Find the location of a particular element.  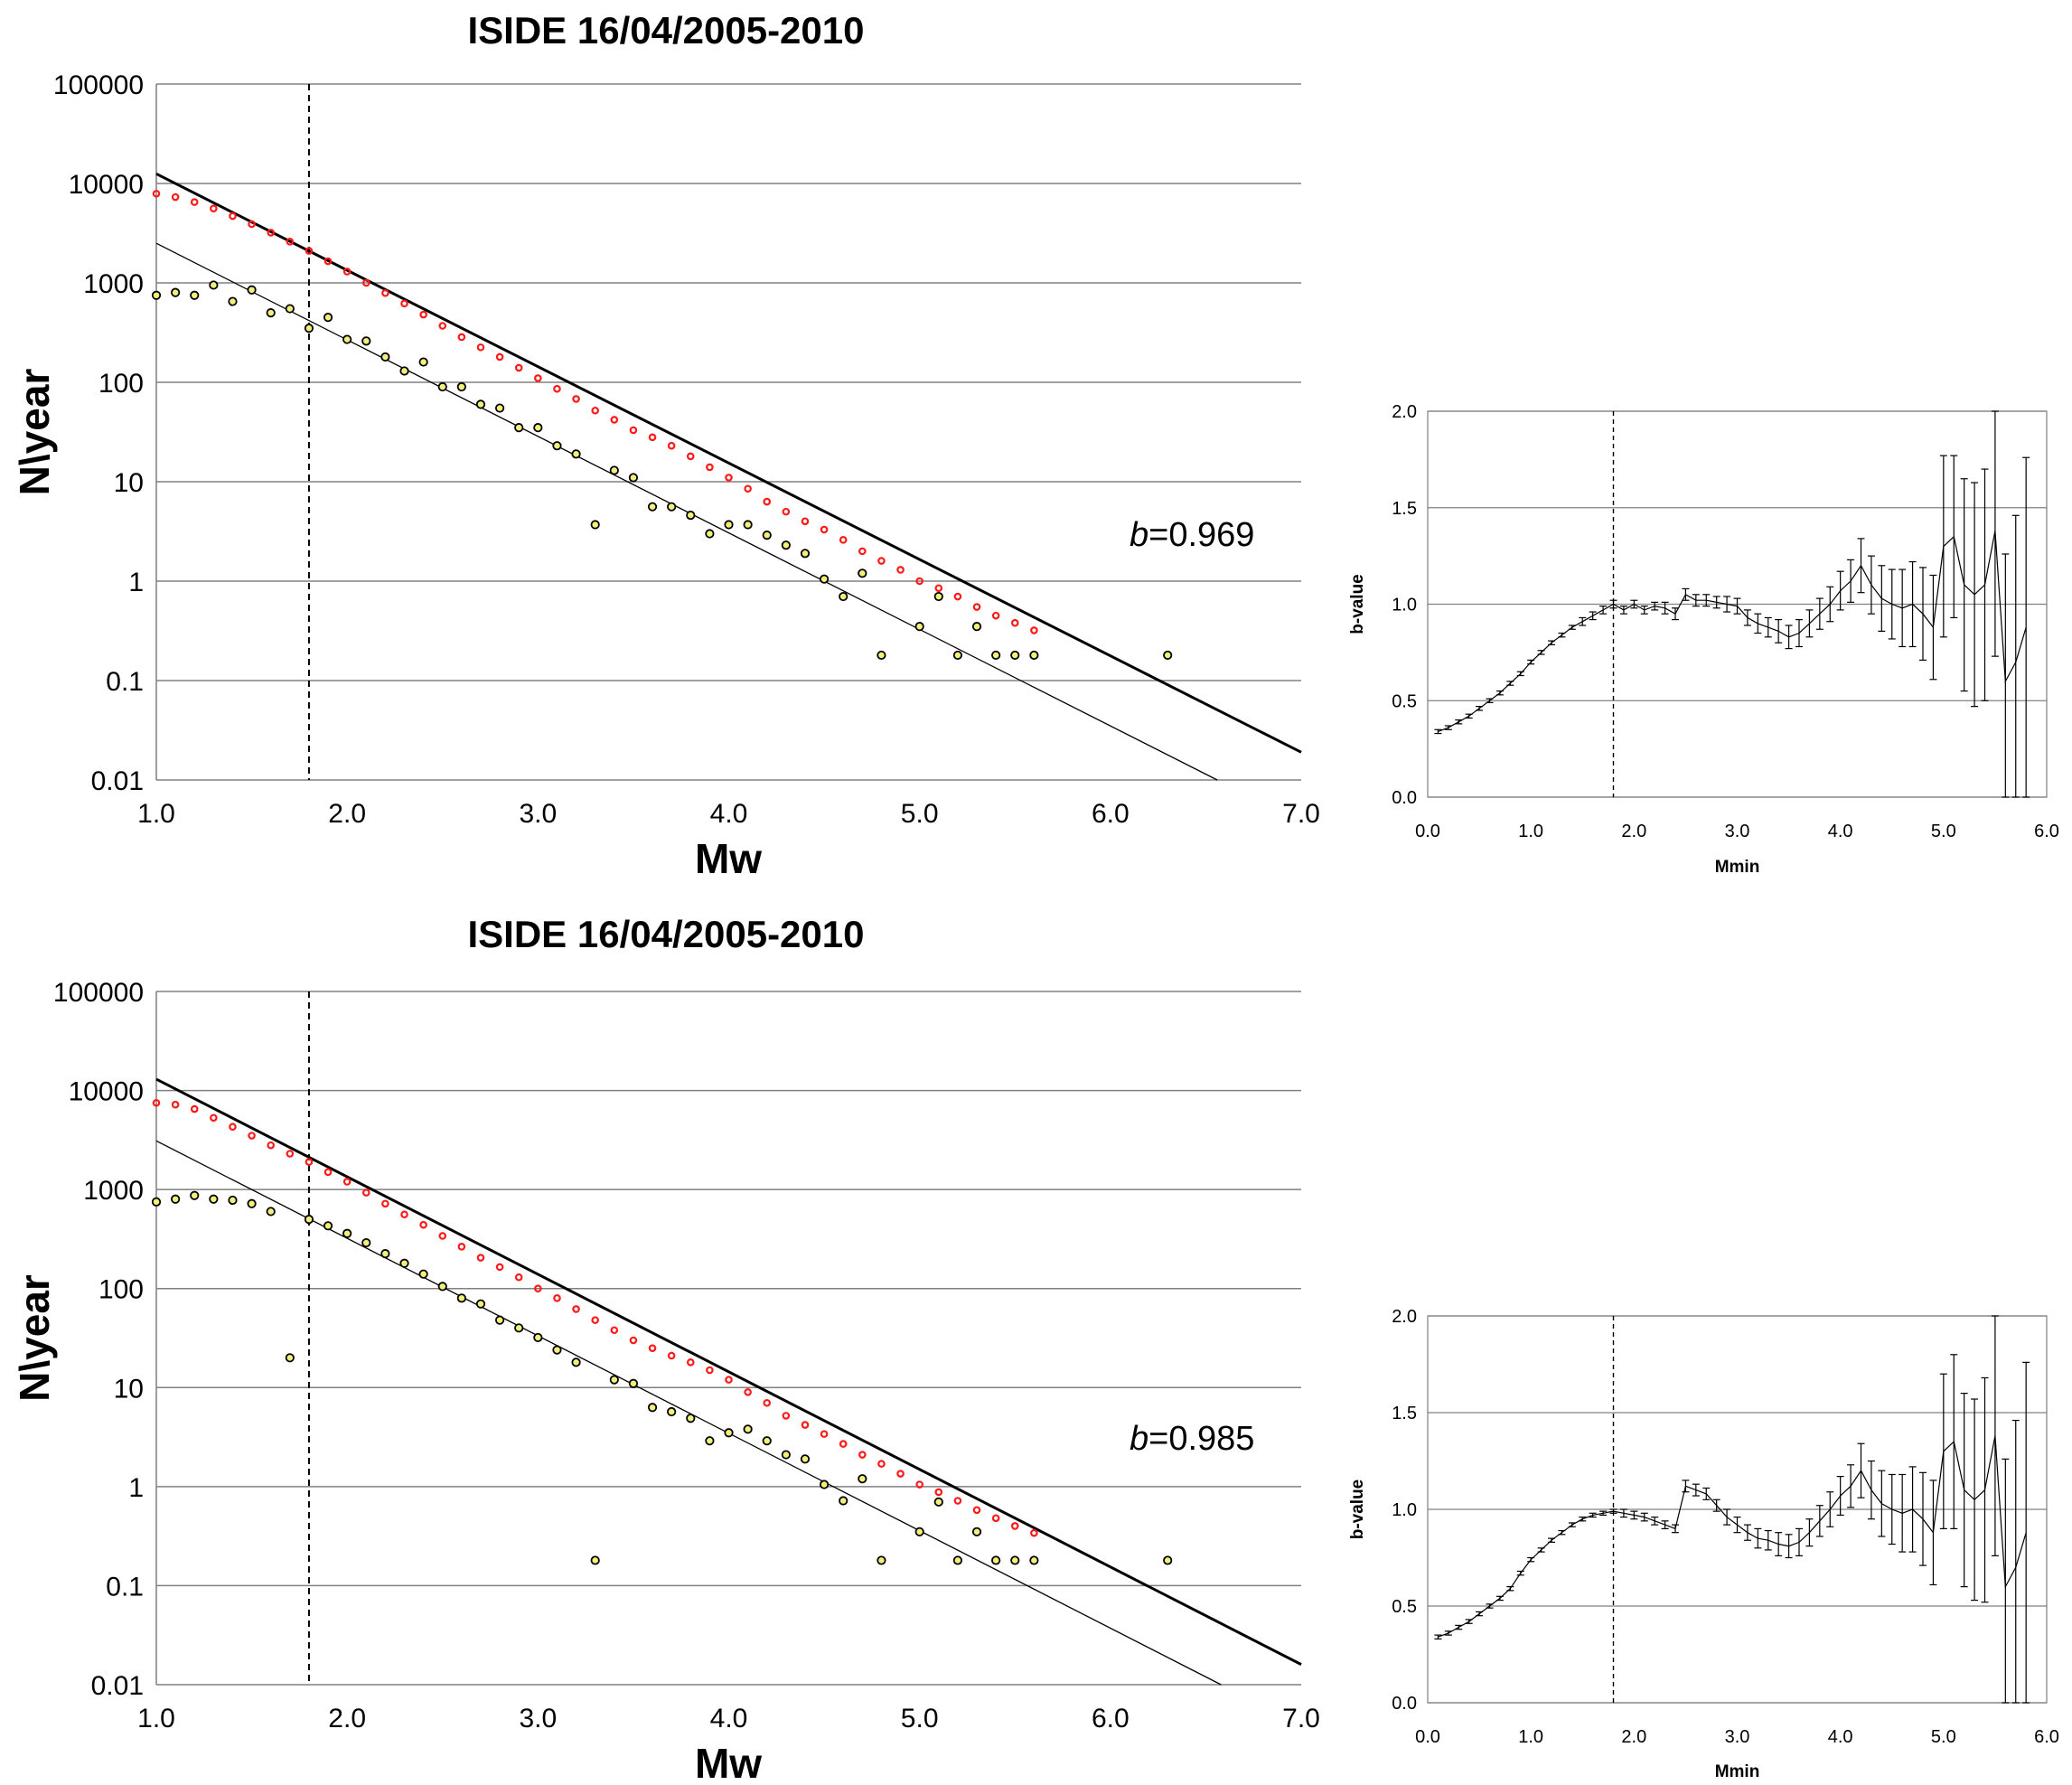

plot-frame is located at coordinates (1737, 604).